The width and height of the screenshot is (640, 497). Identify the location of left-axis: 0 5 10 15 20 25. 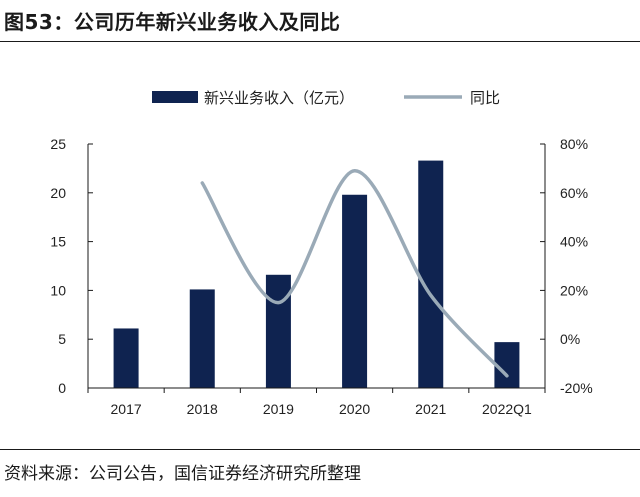
(71, 266).